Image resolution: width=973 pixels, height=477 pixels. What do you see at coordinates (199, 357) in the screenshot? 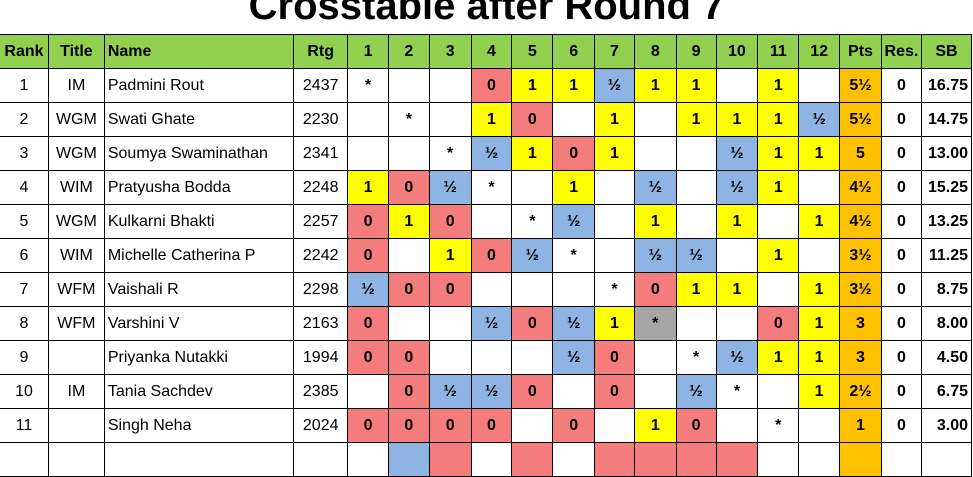
I see `player-name: Priyanka Nutakki` at bounding box center [199, 357].